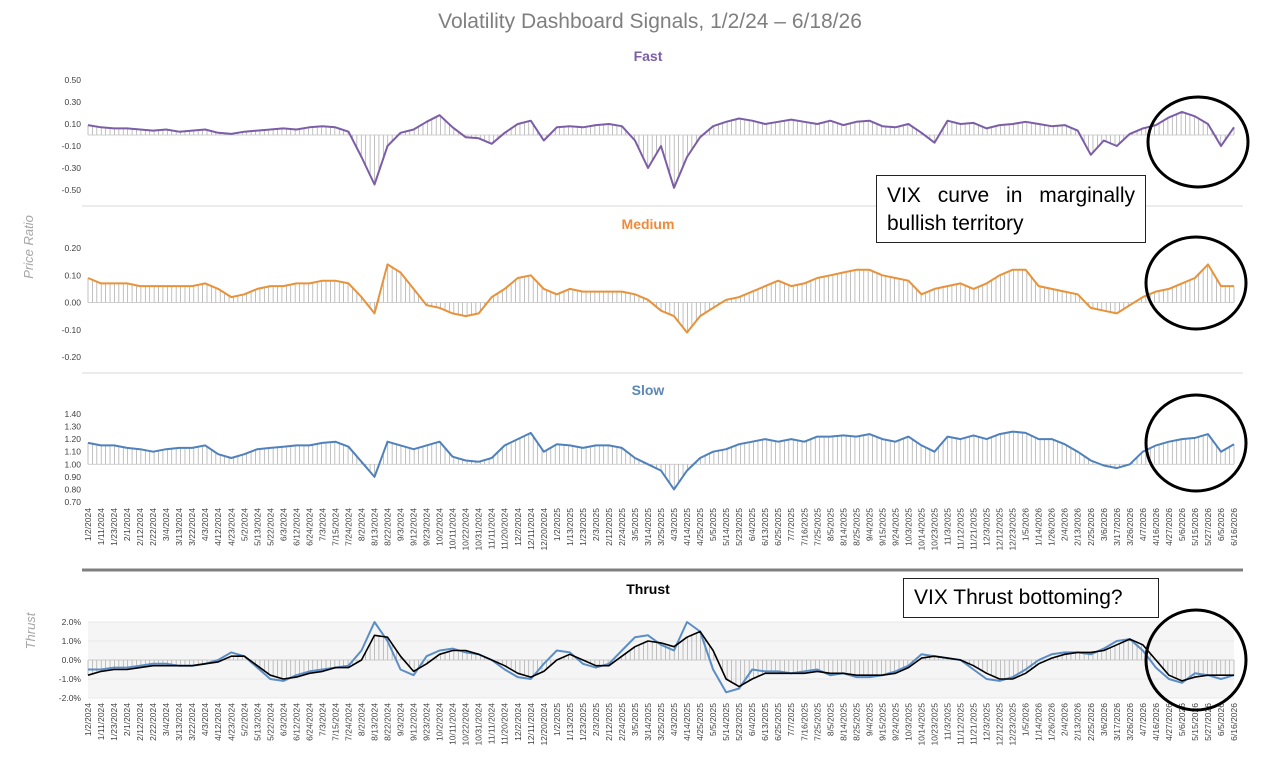  Describe the element at coordinates (622, 527) in the screenshot. I see `x-tick-label: 2/24/2025` at that location.